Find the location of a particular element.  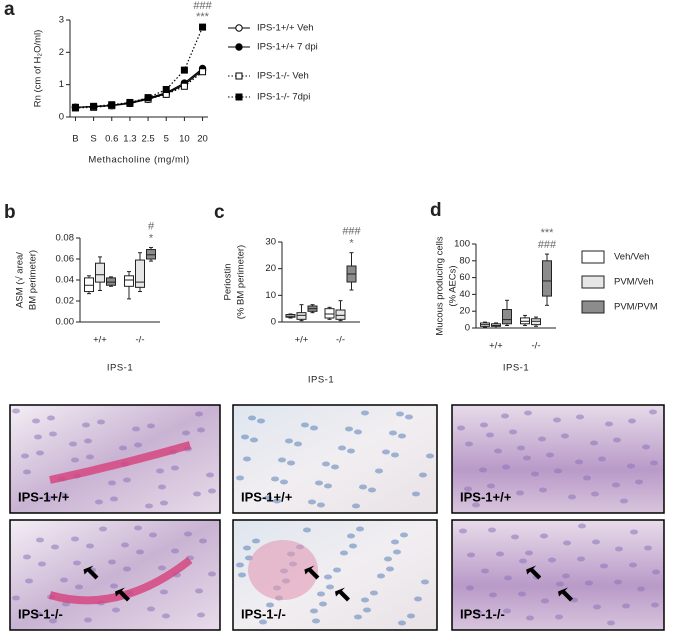

annotation: # is located at coordinates (151, 226).